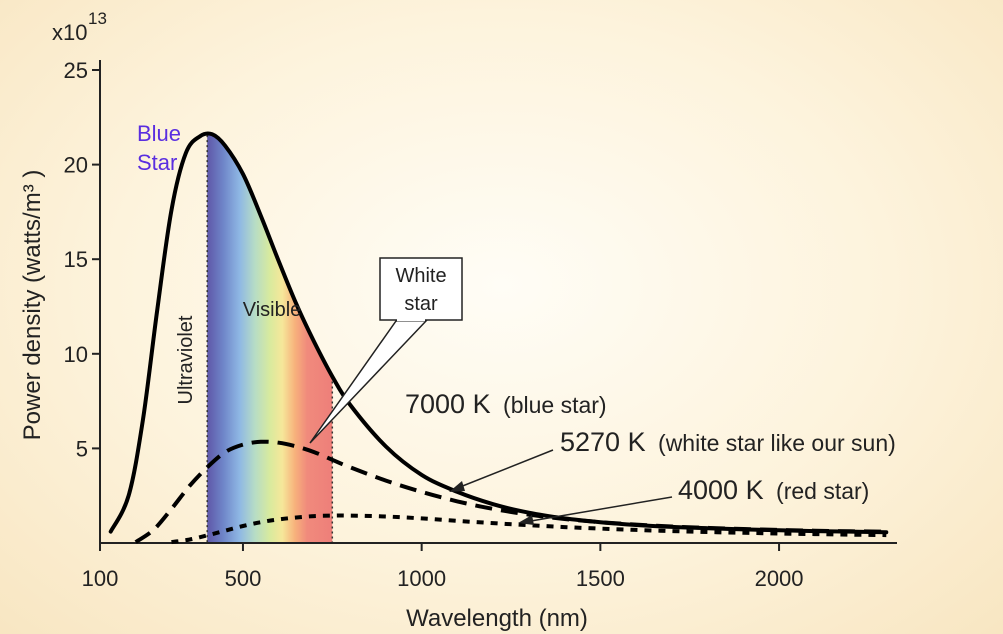 The image size is (1003, 634). What do you see at coordinates (421, 304) in the screenshot?
I see `white-star-callout-line2: star` at bounding box center [421, 304].